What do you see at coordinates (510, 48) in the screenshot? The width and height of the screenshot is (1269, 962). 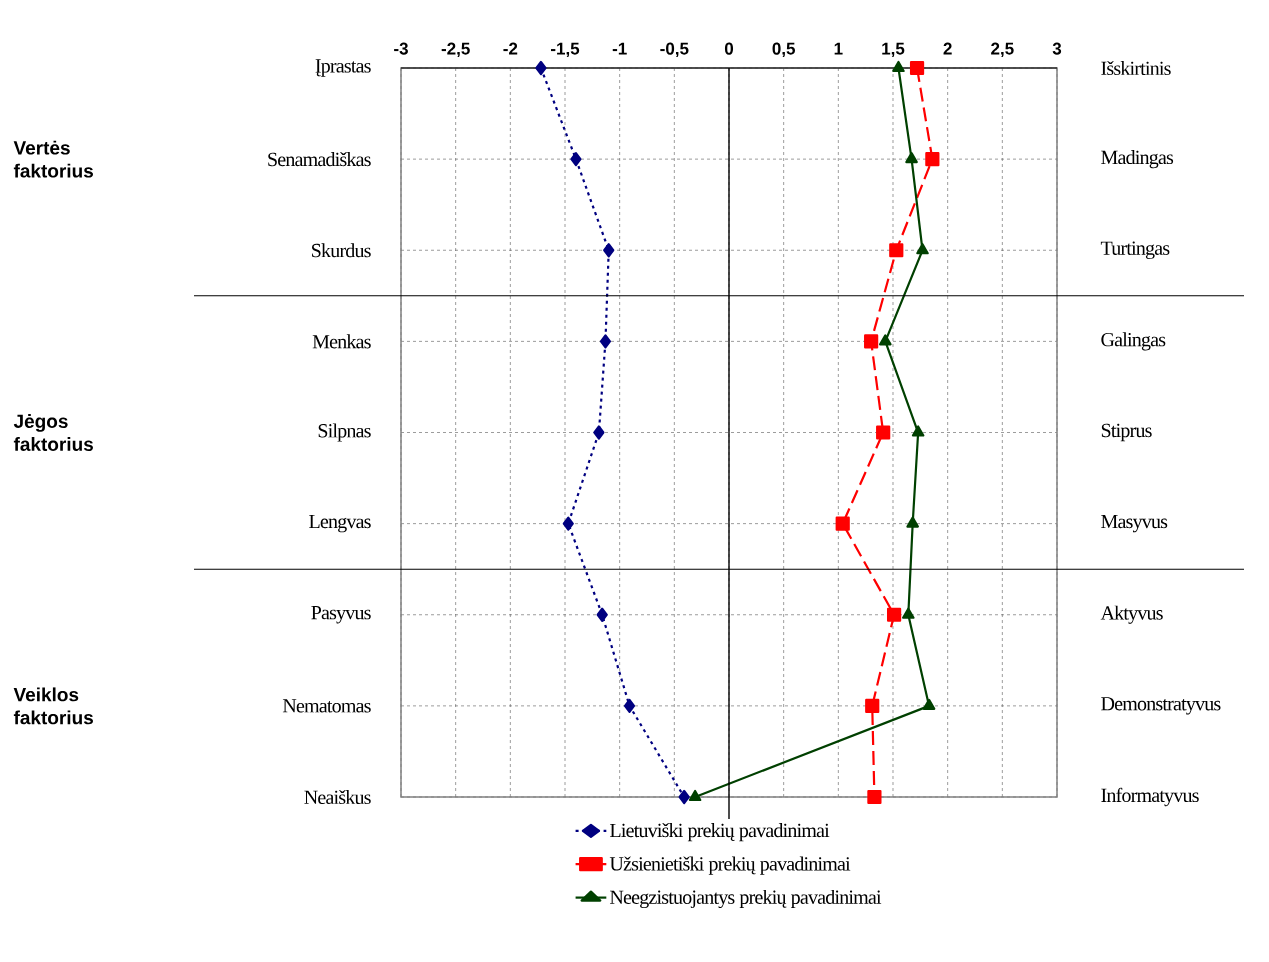 I see `x-tick-label: -2` at bounding box center [510, 48].